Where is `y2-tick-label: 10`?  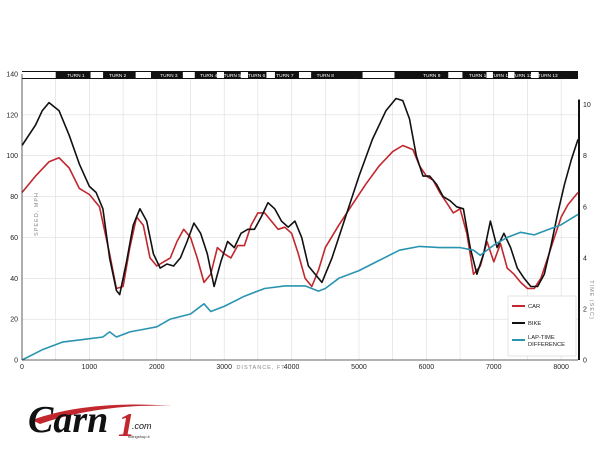 y2-tick-label: 10 is located at coordinates (587, 105).